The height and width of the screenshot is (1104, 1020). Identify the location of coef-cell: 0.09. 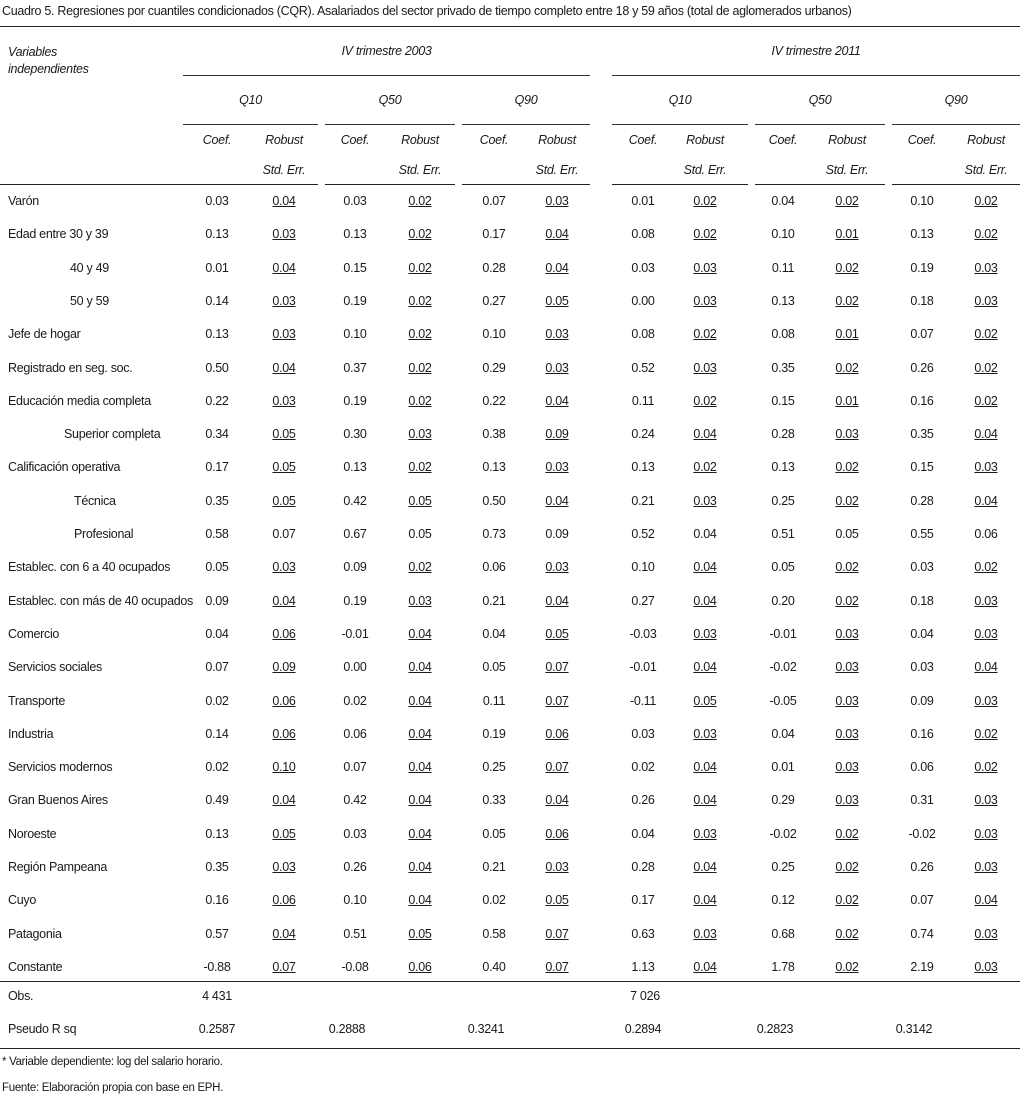
(355, 567).